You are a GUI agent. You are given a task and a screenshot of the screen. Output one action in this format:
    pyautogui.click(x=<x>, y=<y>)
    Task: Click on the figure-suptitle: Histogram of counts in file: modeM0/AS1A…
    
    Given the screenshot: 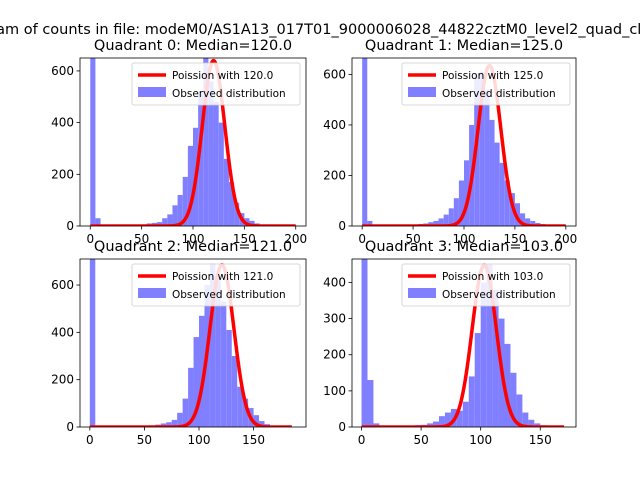 What is the action you would take?
    pyautogui.click(x=320, y=30)
    